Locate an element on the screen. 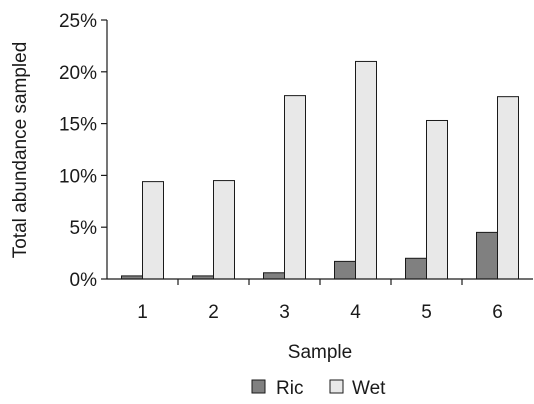 This screenshot has width=534, height=404. y-tick-label: 20% is located at coordinates (78, 73).